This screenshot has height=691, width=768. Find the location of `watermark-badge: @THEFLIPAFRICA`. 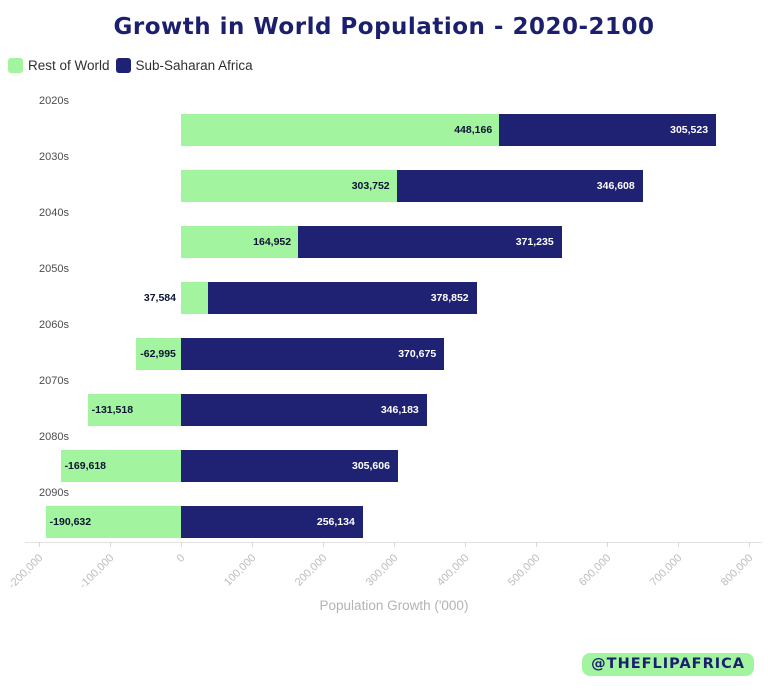

watermark-badge: @THEFLIPAFRICA is located at coordinates (668, 664).